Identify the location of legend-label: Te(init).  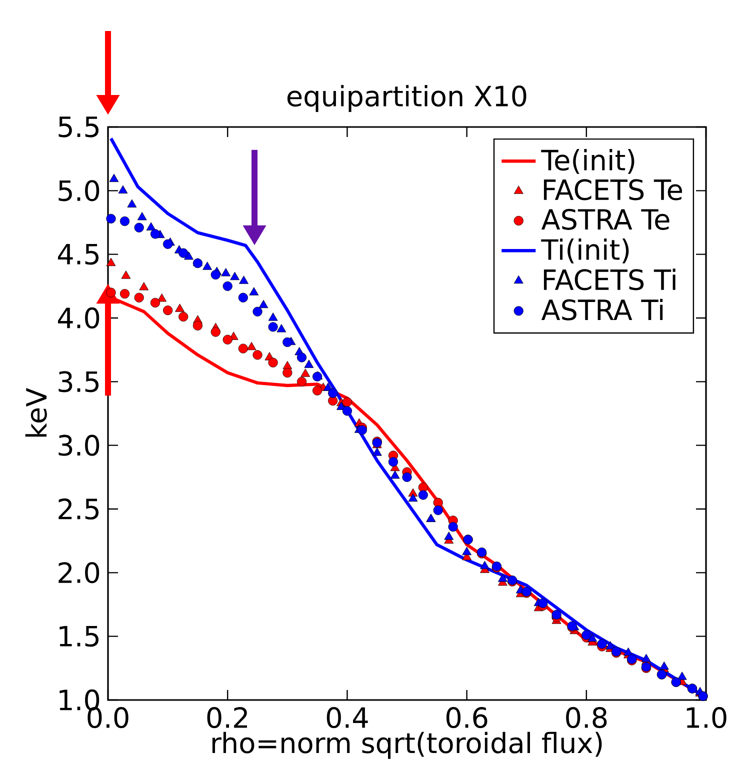
(587, 161).